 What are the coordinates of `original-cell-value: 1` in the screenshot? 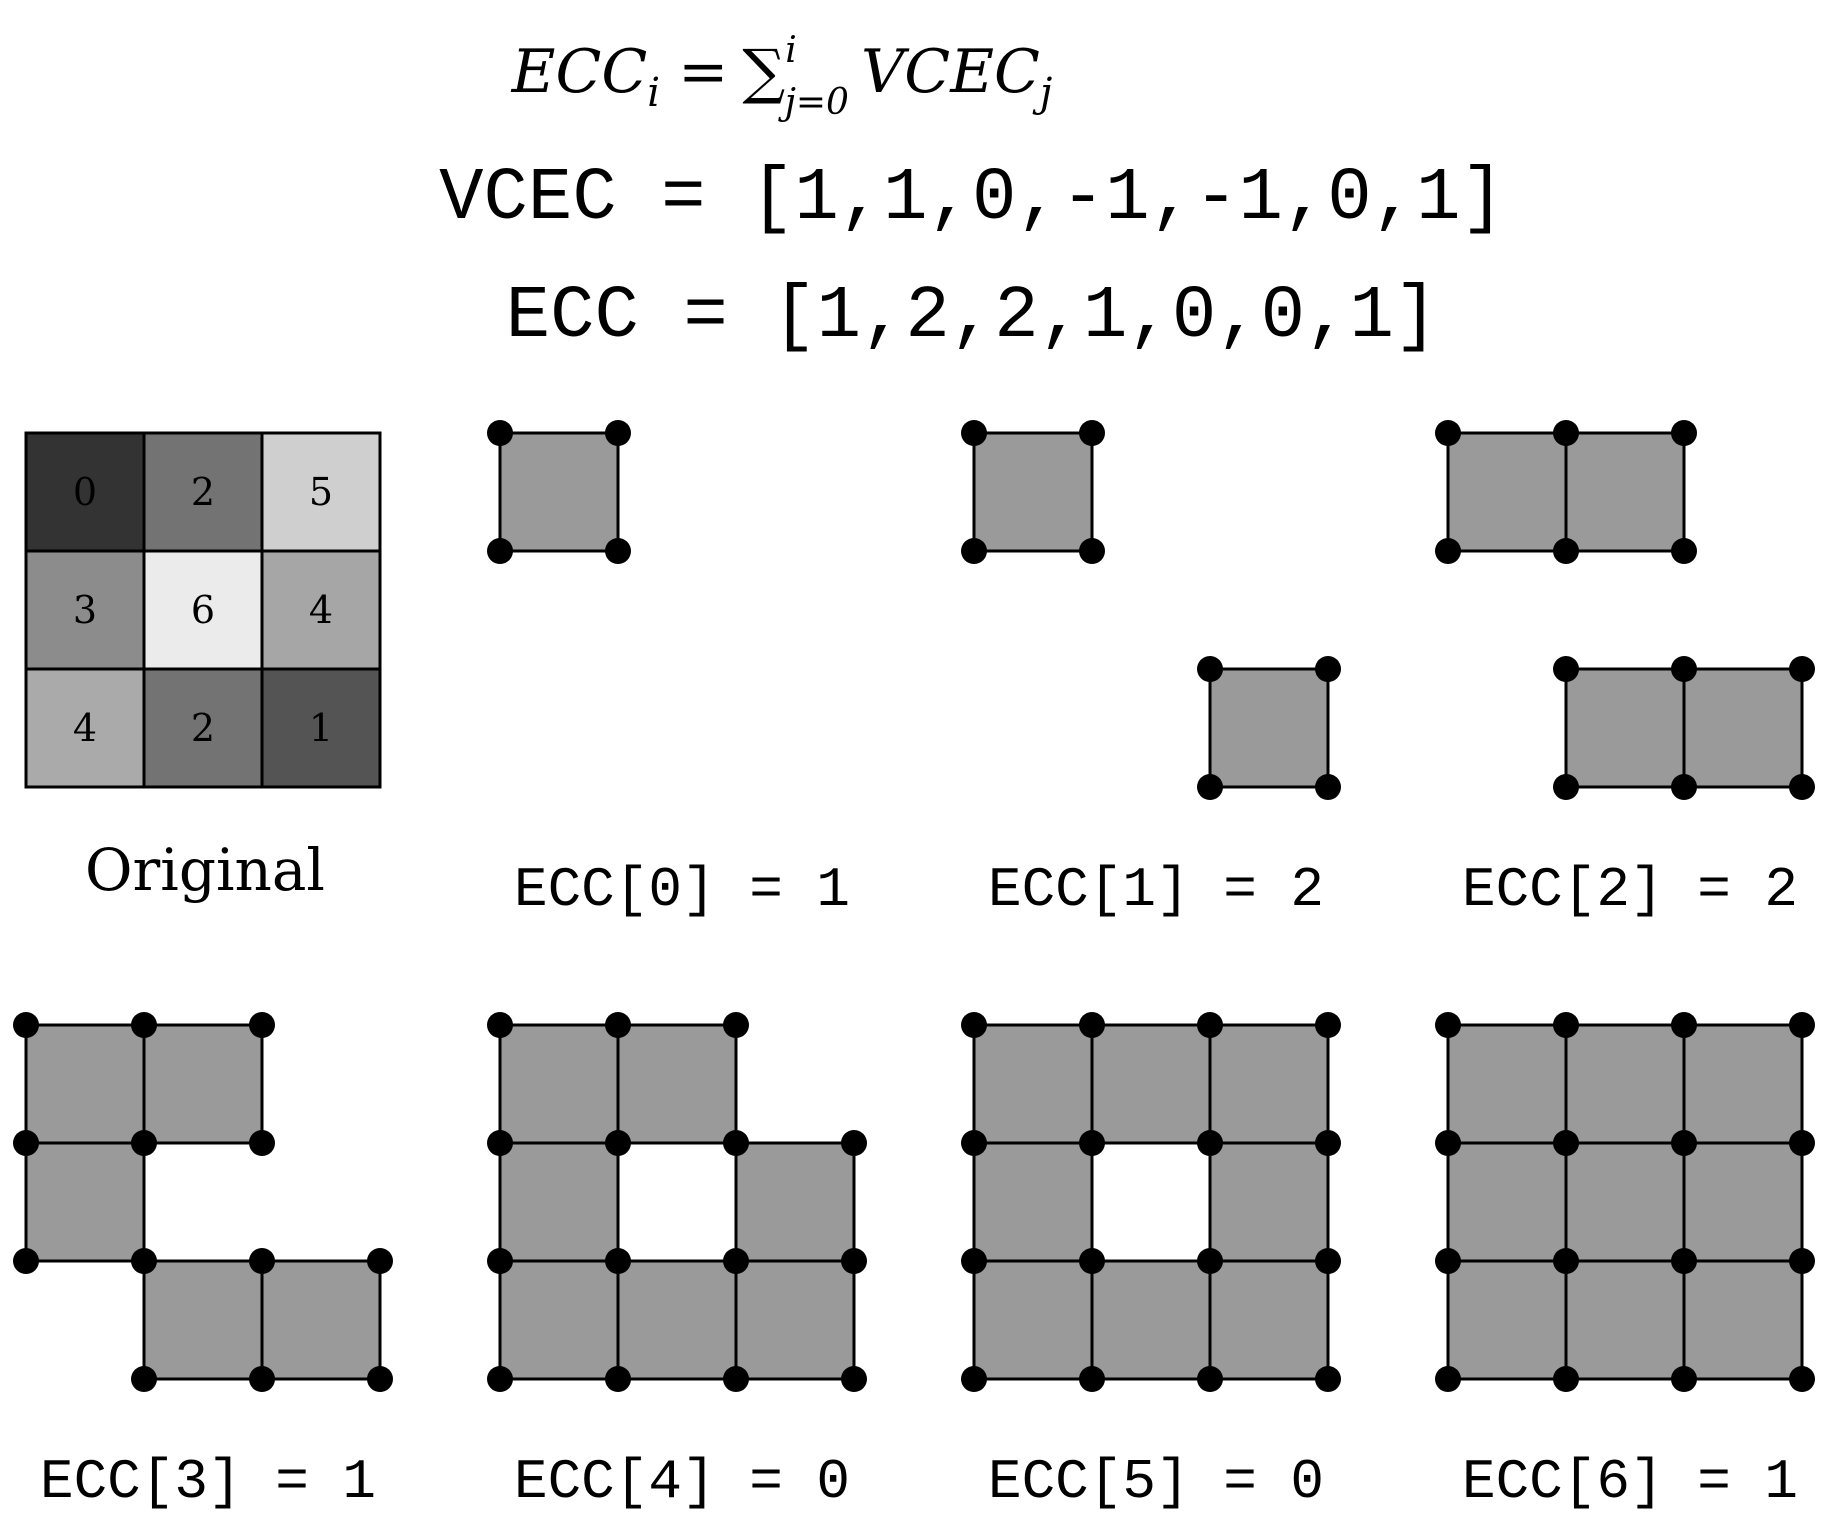 It's located at (321, 728).